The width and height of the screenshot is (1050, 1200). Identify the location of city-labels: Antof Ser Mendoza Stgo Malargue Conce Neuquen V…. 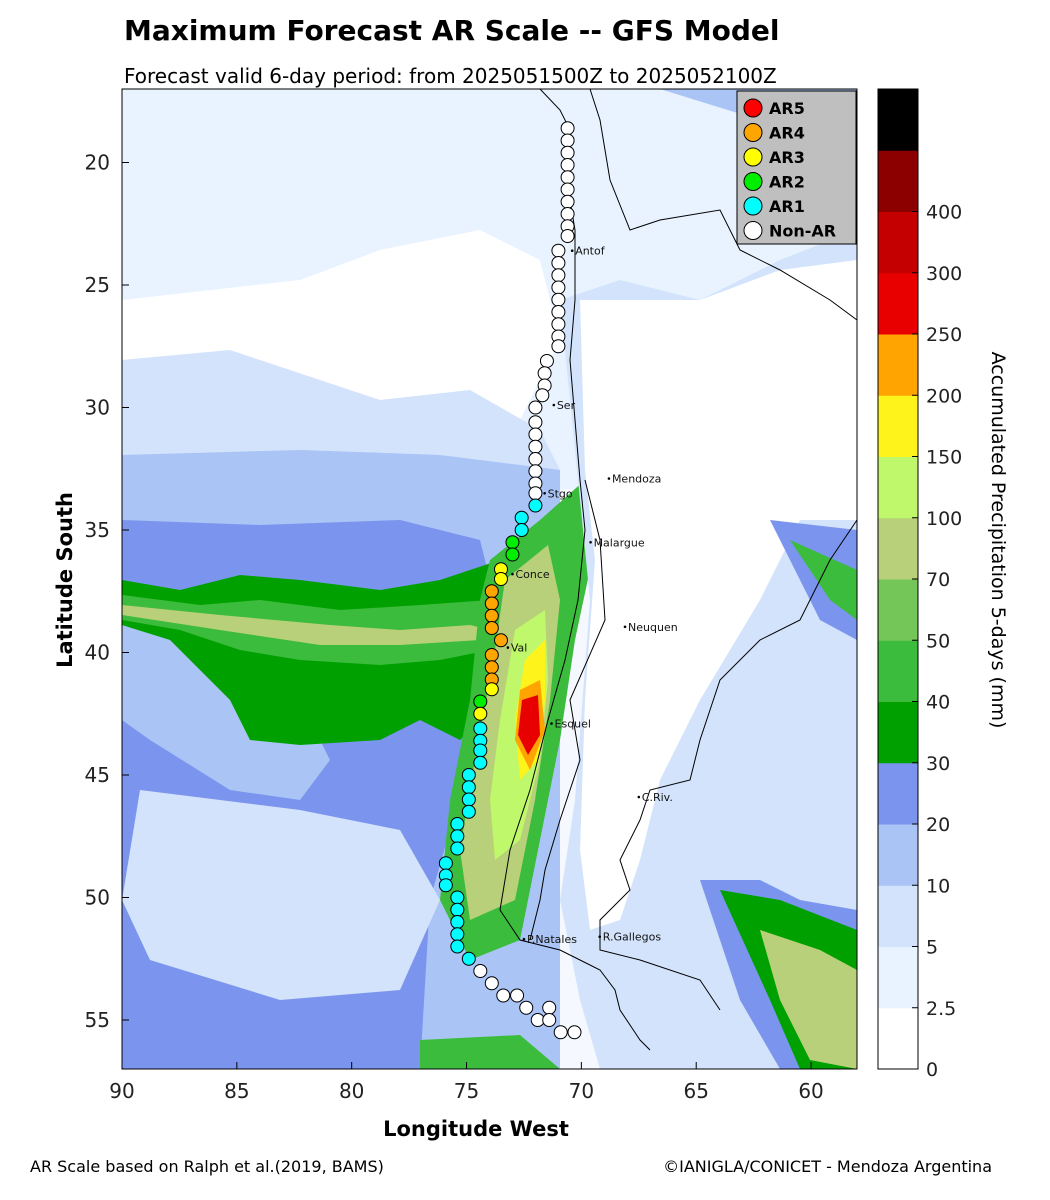
(592, 595).